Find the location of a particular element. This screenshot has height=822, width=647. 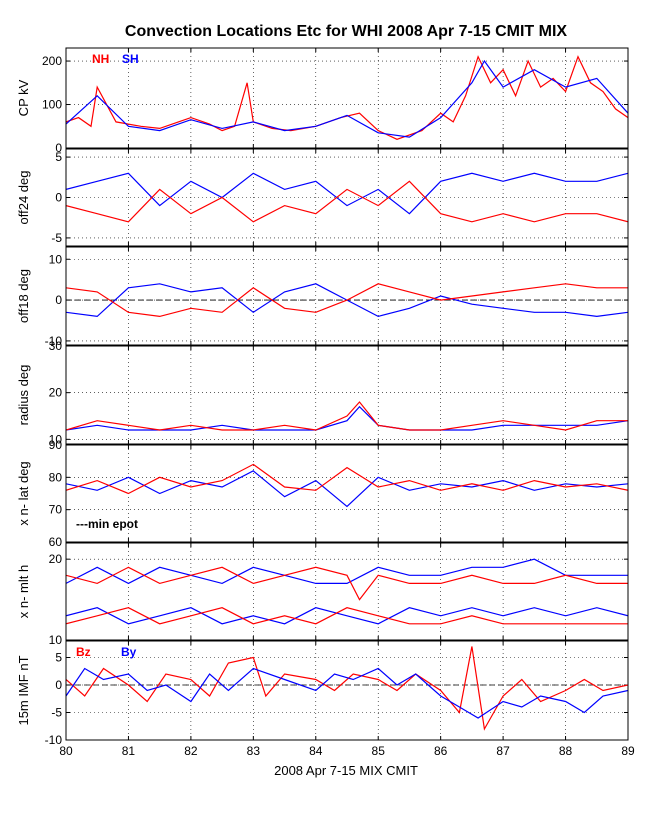

panel-6: 10 20 x n- mlt h is located at coordinates (322, 594).